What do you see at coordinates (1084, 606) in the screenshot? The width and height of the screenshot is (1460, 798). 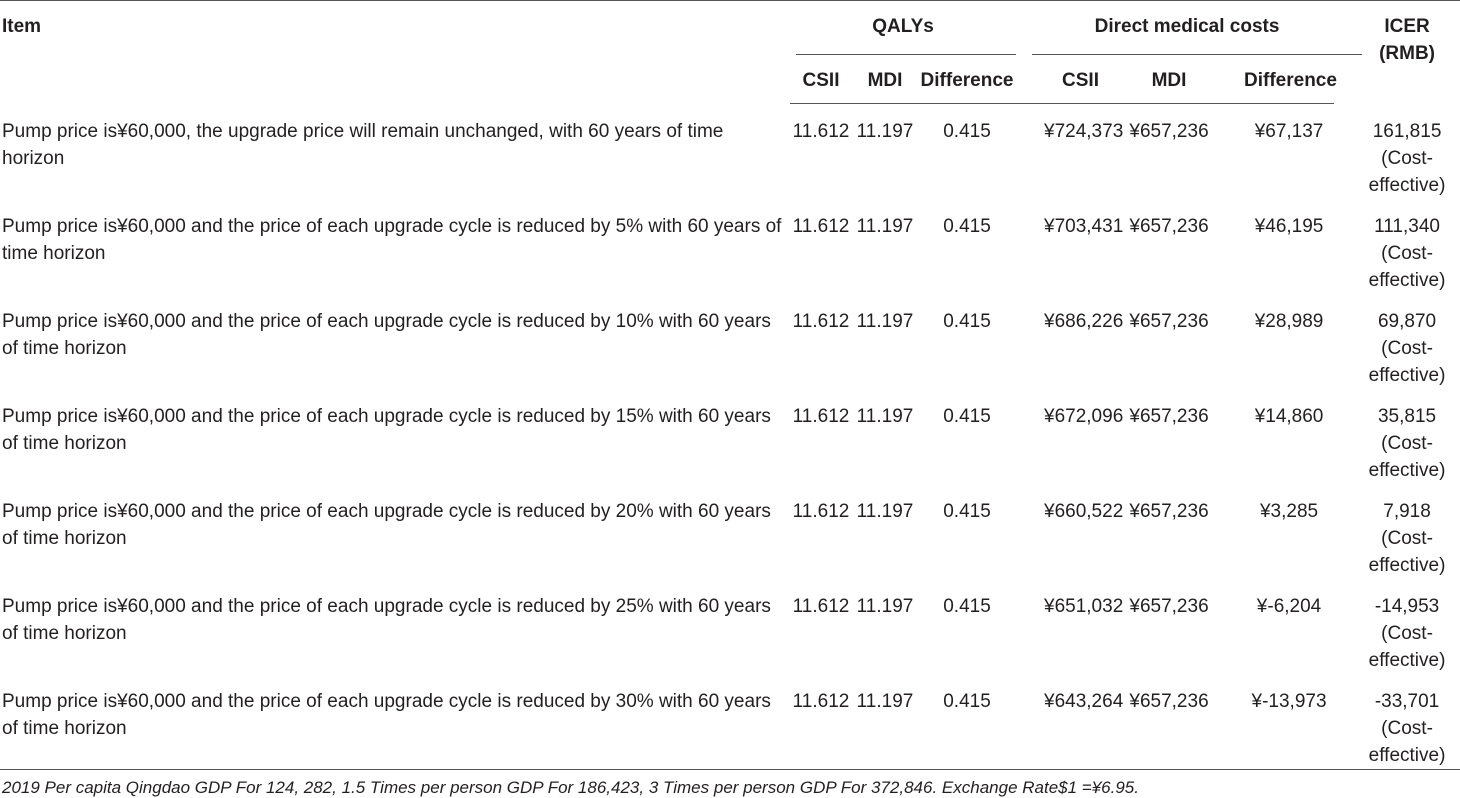 I see `row-cost-csii: ¥651,032` at bounding box center [1084, 606].